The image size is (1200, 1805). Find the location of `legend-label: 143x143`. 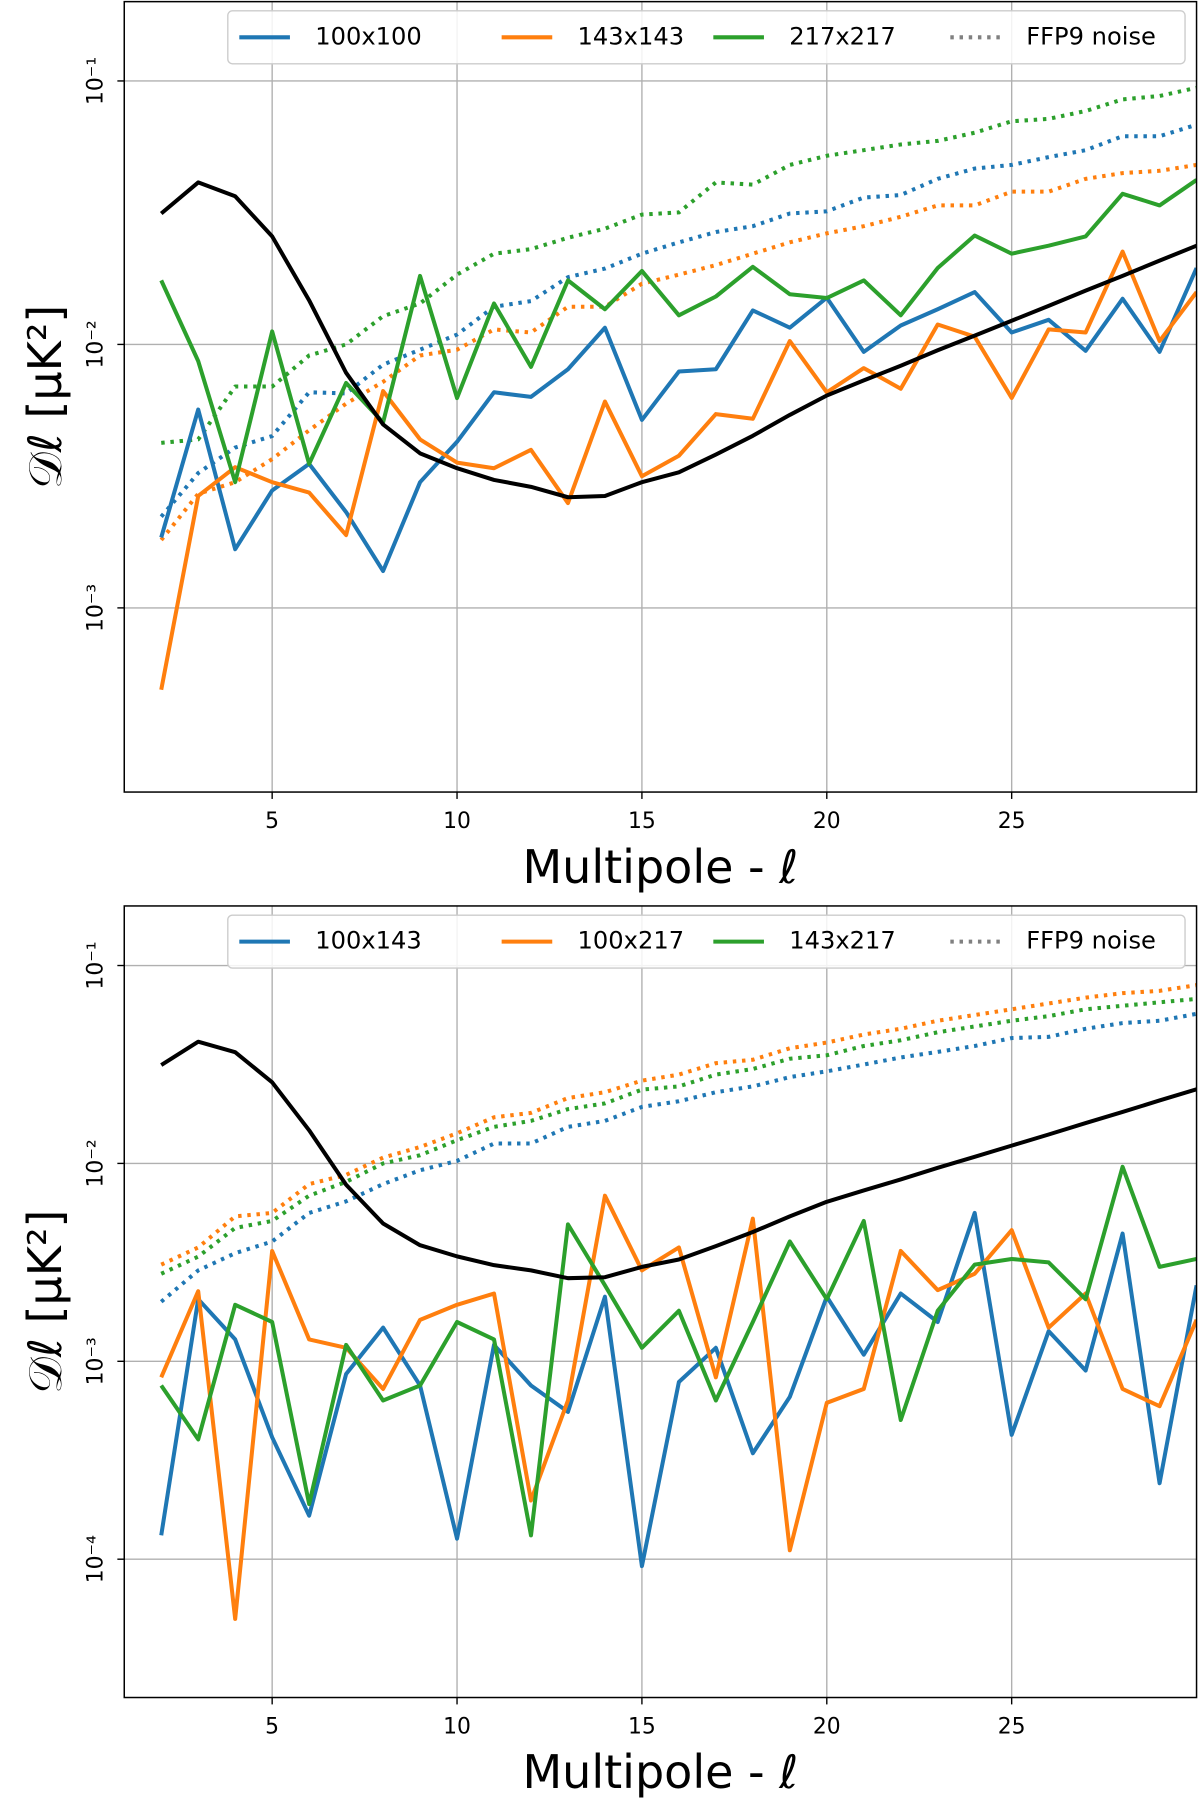

legend-label: 143x143 is located at coordinates (631, 36).